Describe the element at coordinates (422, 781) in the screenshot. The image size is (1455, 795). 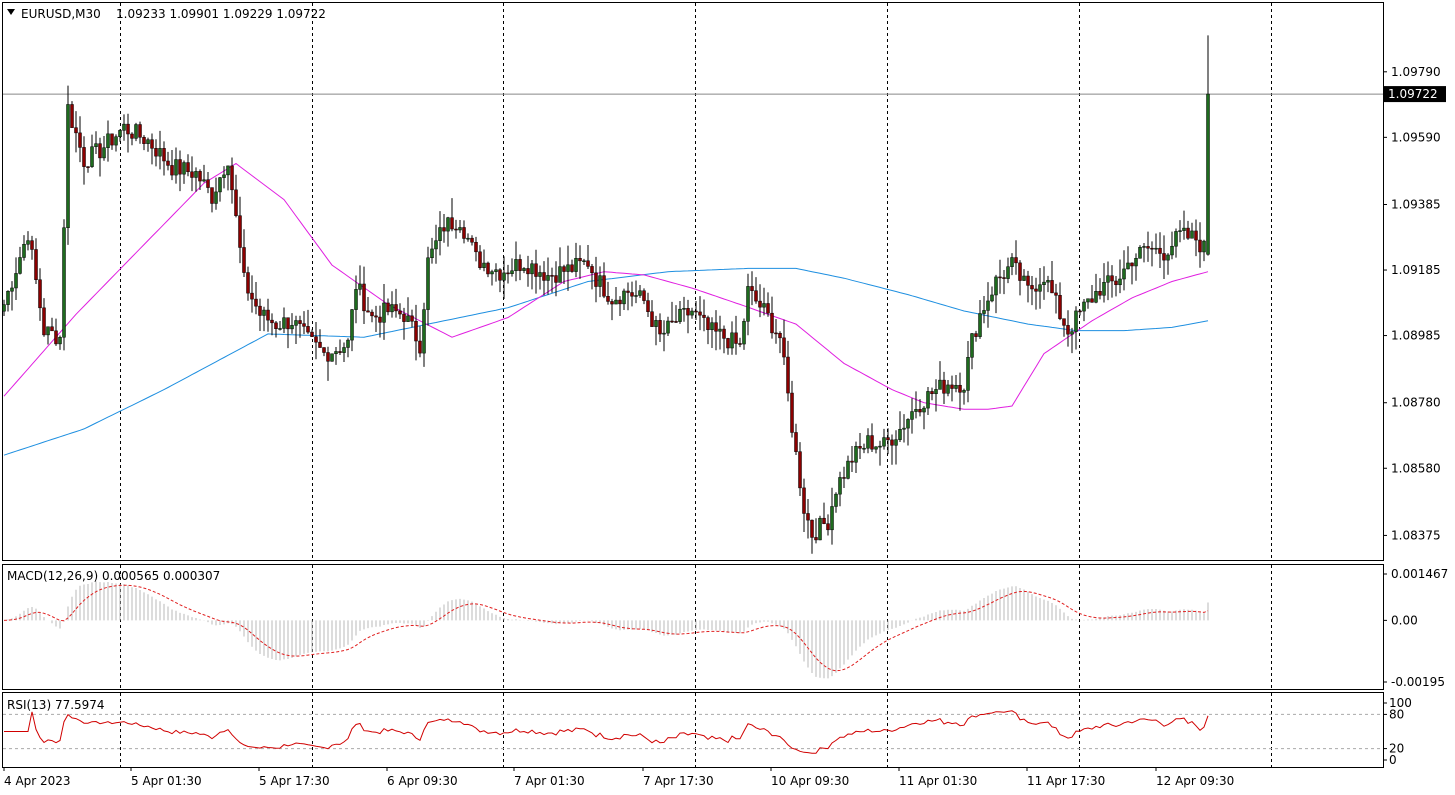
I see `x-tick-label: 6 Apr 09:30` at that location.